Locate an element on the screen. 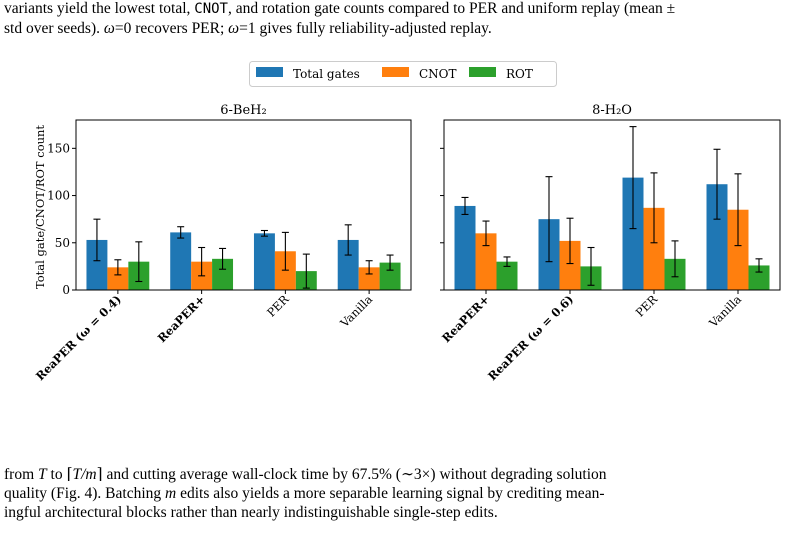 The image size is (804, 535). xtick-label-reaper-0-4: ReaPER (ω = 0.4) is located at coordinates (78, 337).